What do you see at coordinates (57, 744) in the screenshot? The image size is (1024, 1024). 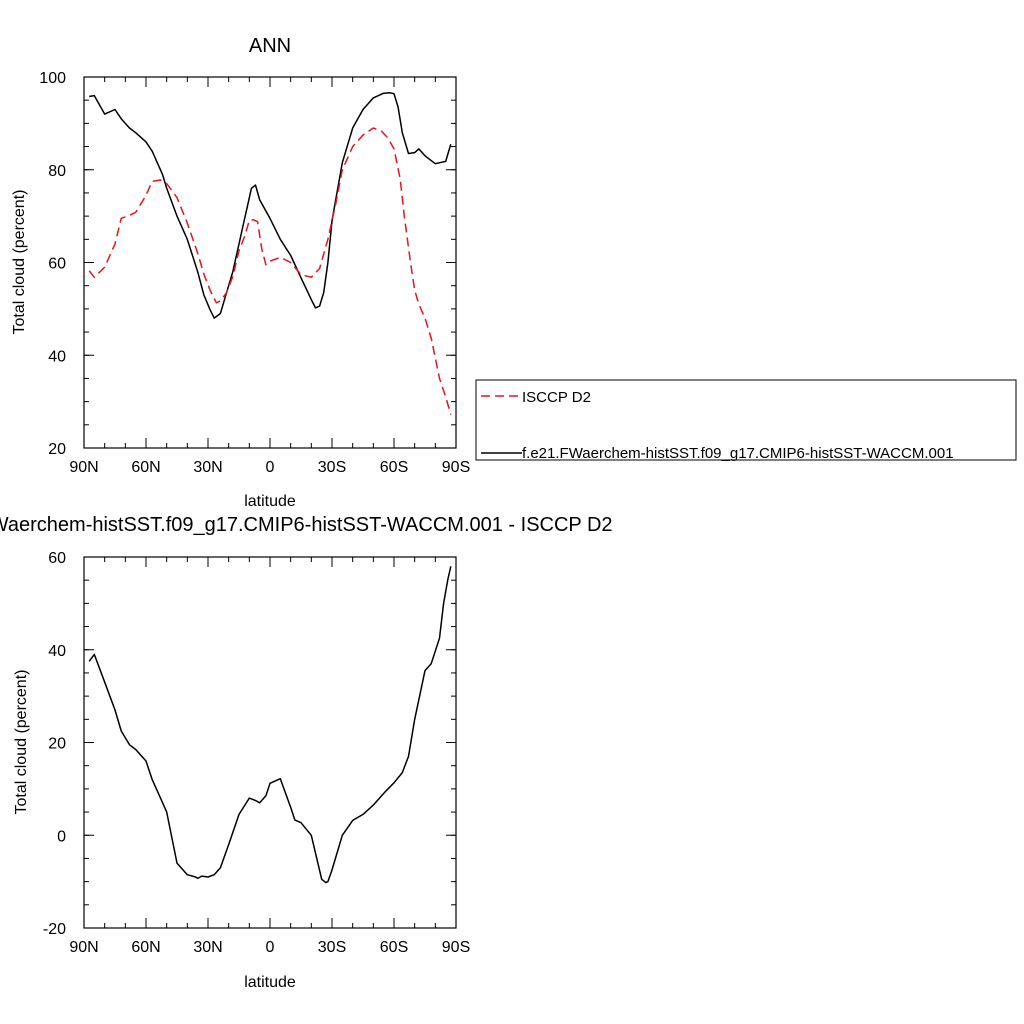 I see `bottom-y-tick-label: 20` at bounding box center [57, 744].